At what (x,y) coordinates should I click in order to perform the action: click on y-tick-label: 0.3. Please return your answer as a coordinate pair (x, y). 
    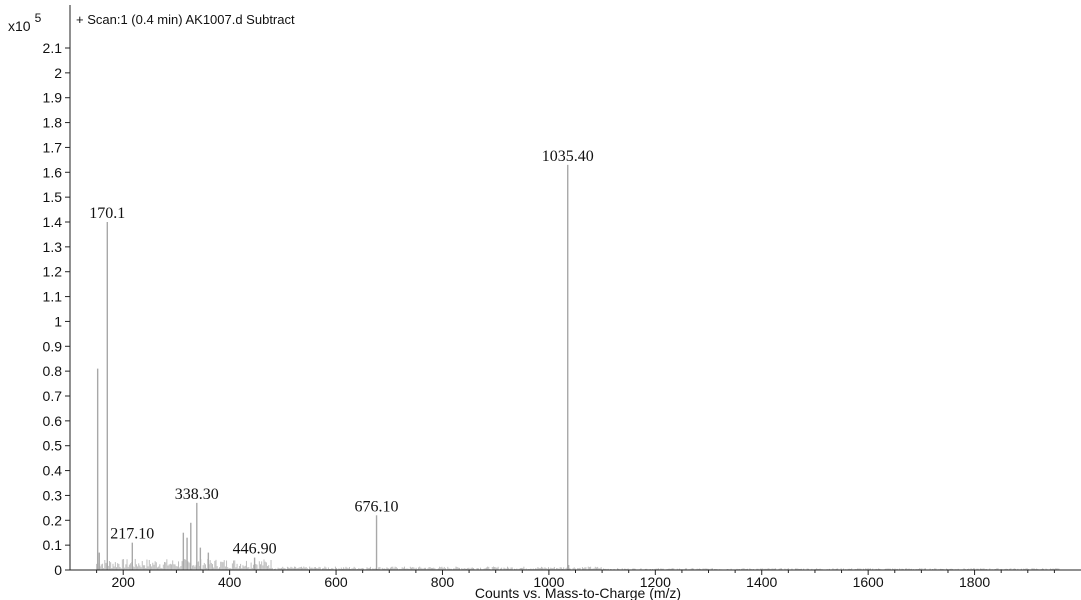
    Looking at the image, I should click on (53, 495).